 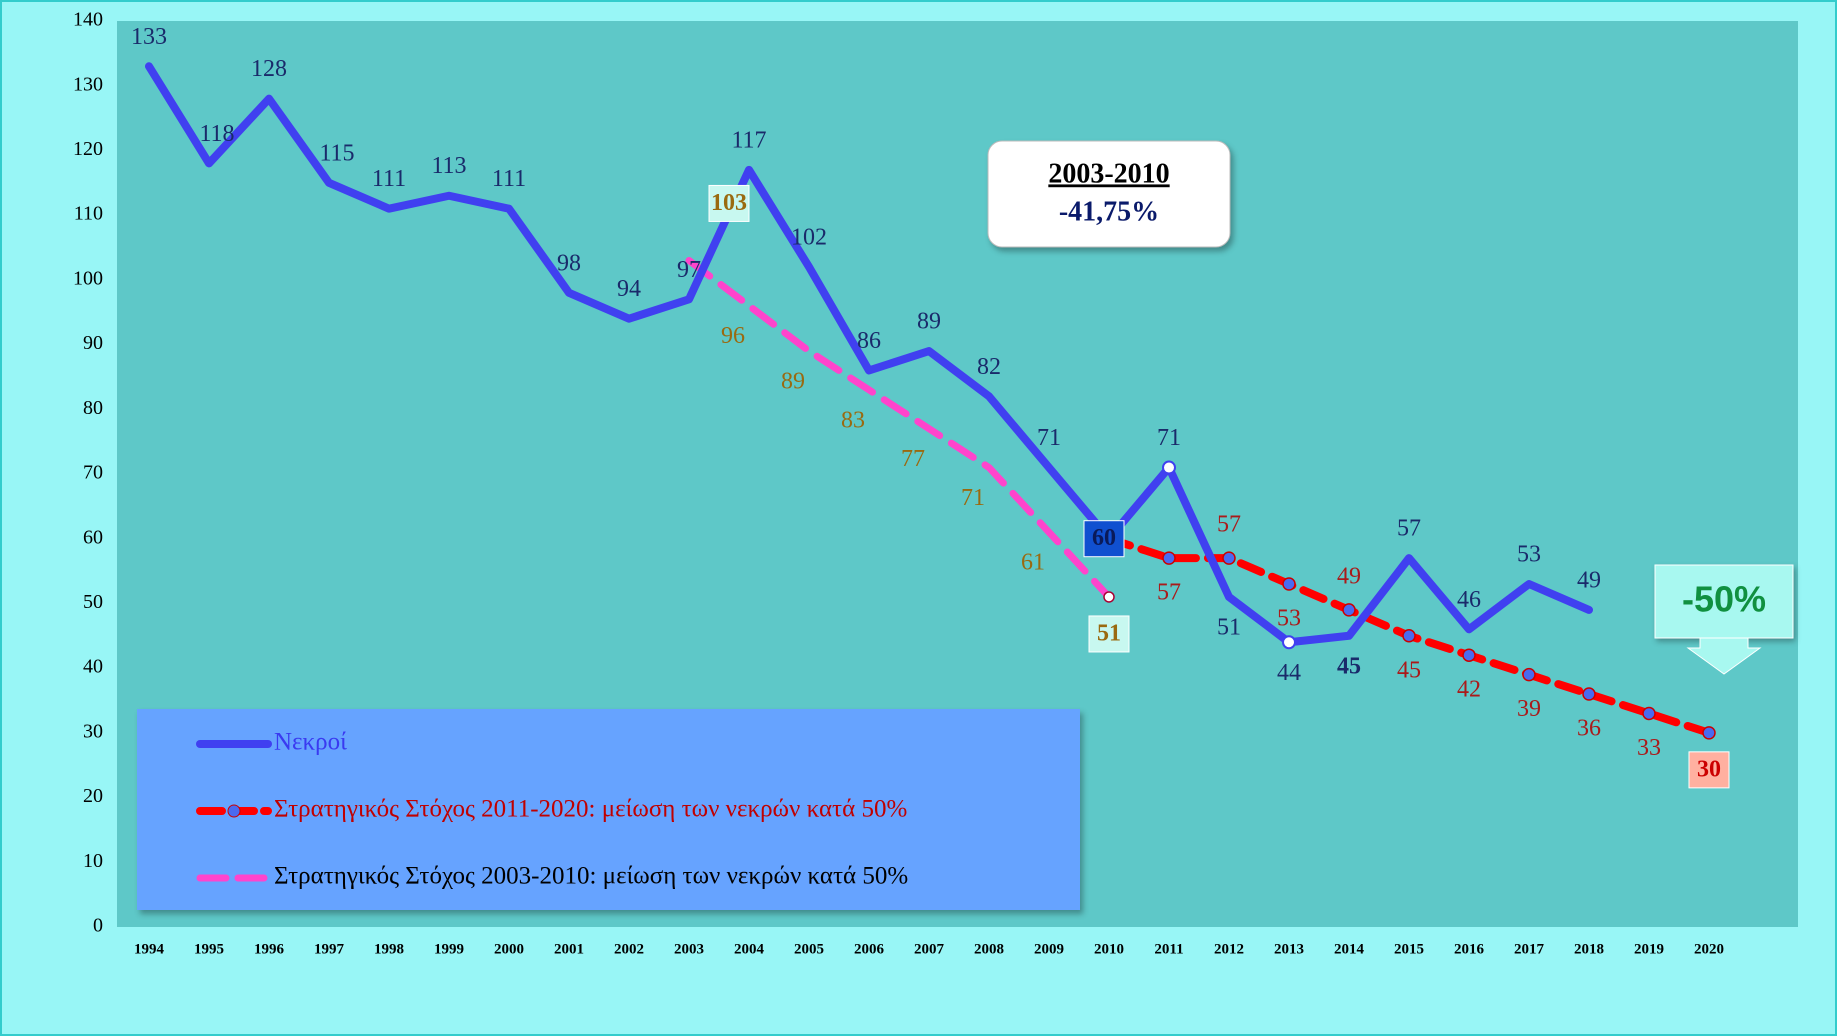 What do you see at coordinates (569, 263) in the screenshot?
I see `value-label: 98` at bounding box center [569, 263].